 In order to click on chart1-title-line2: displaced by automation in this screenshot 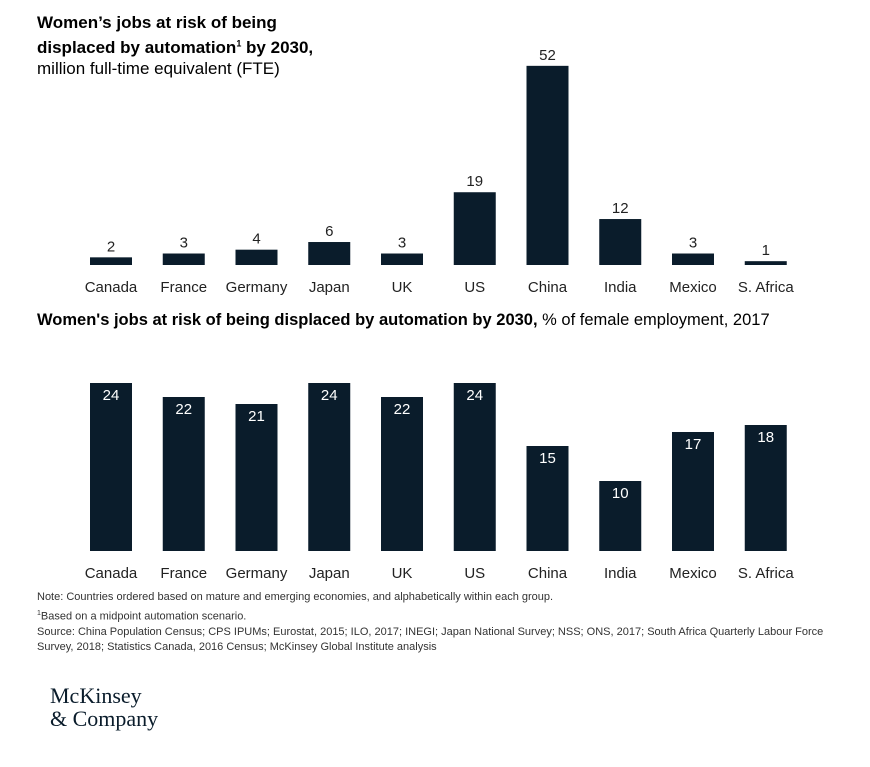, I will do `click(137, 47)`.